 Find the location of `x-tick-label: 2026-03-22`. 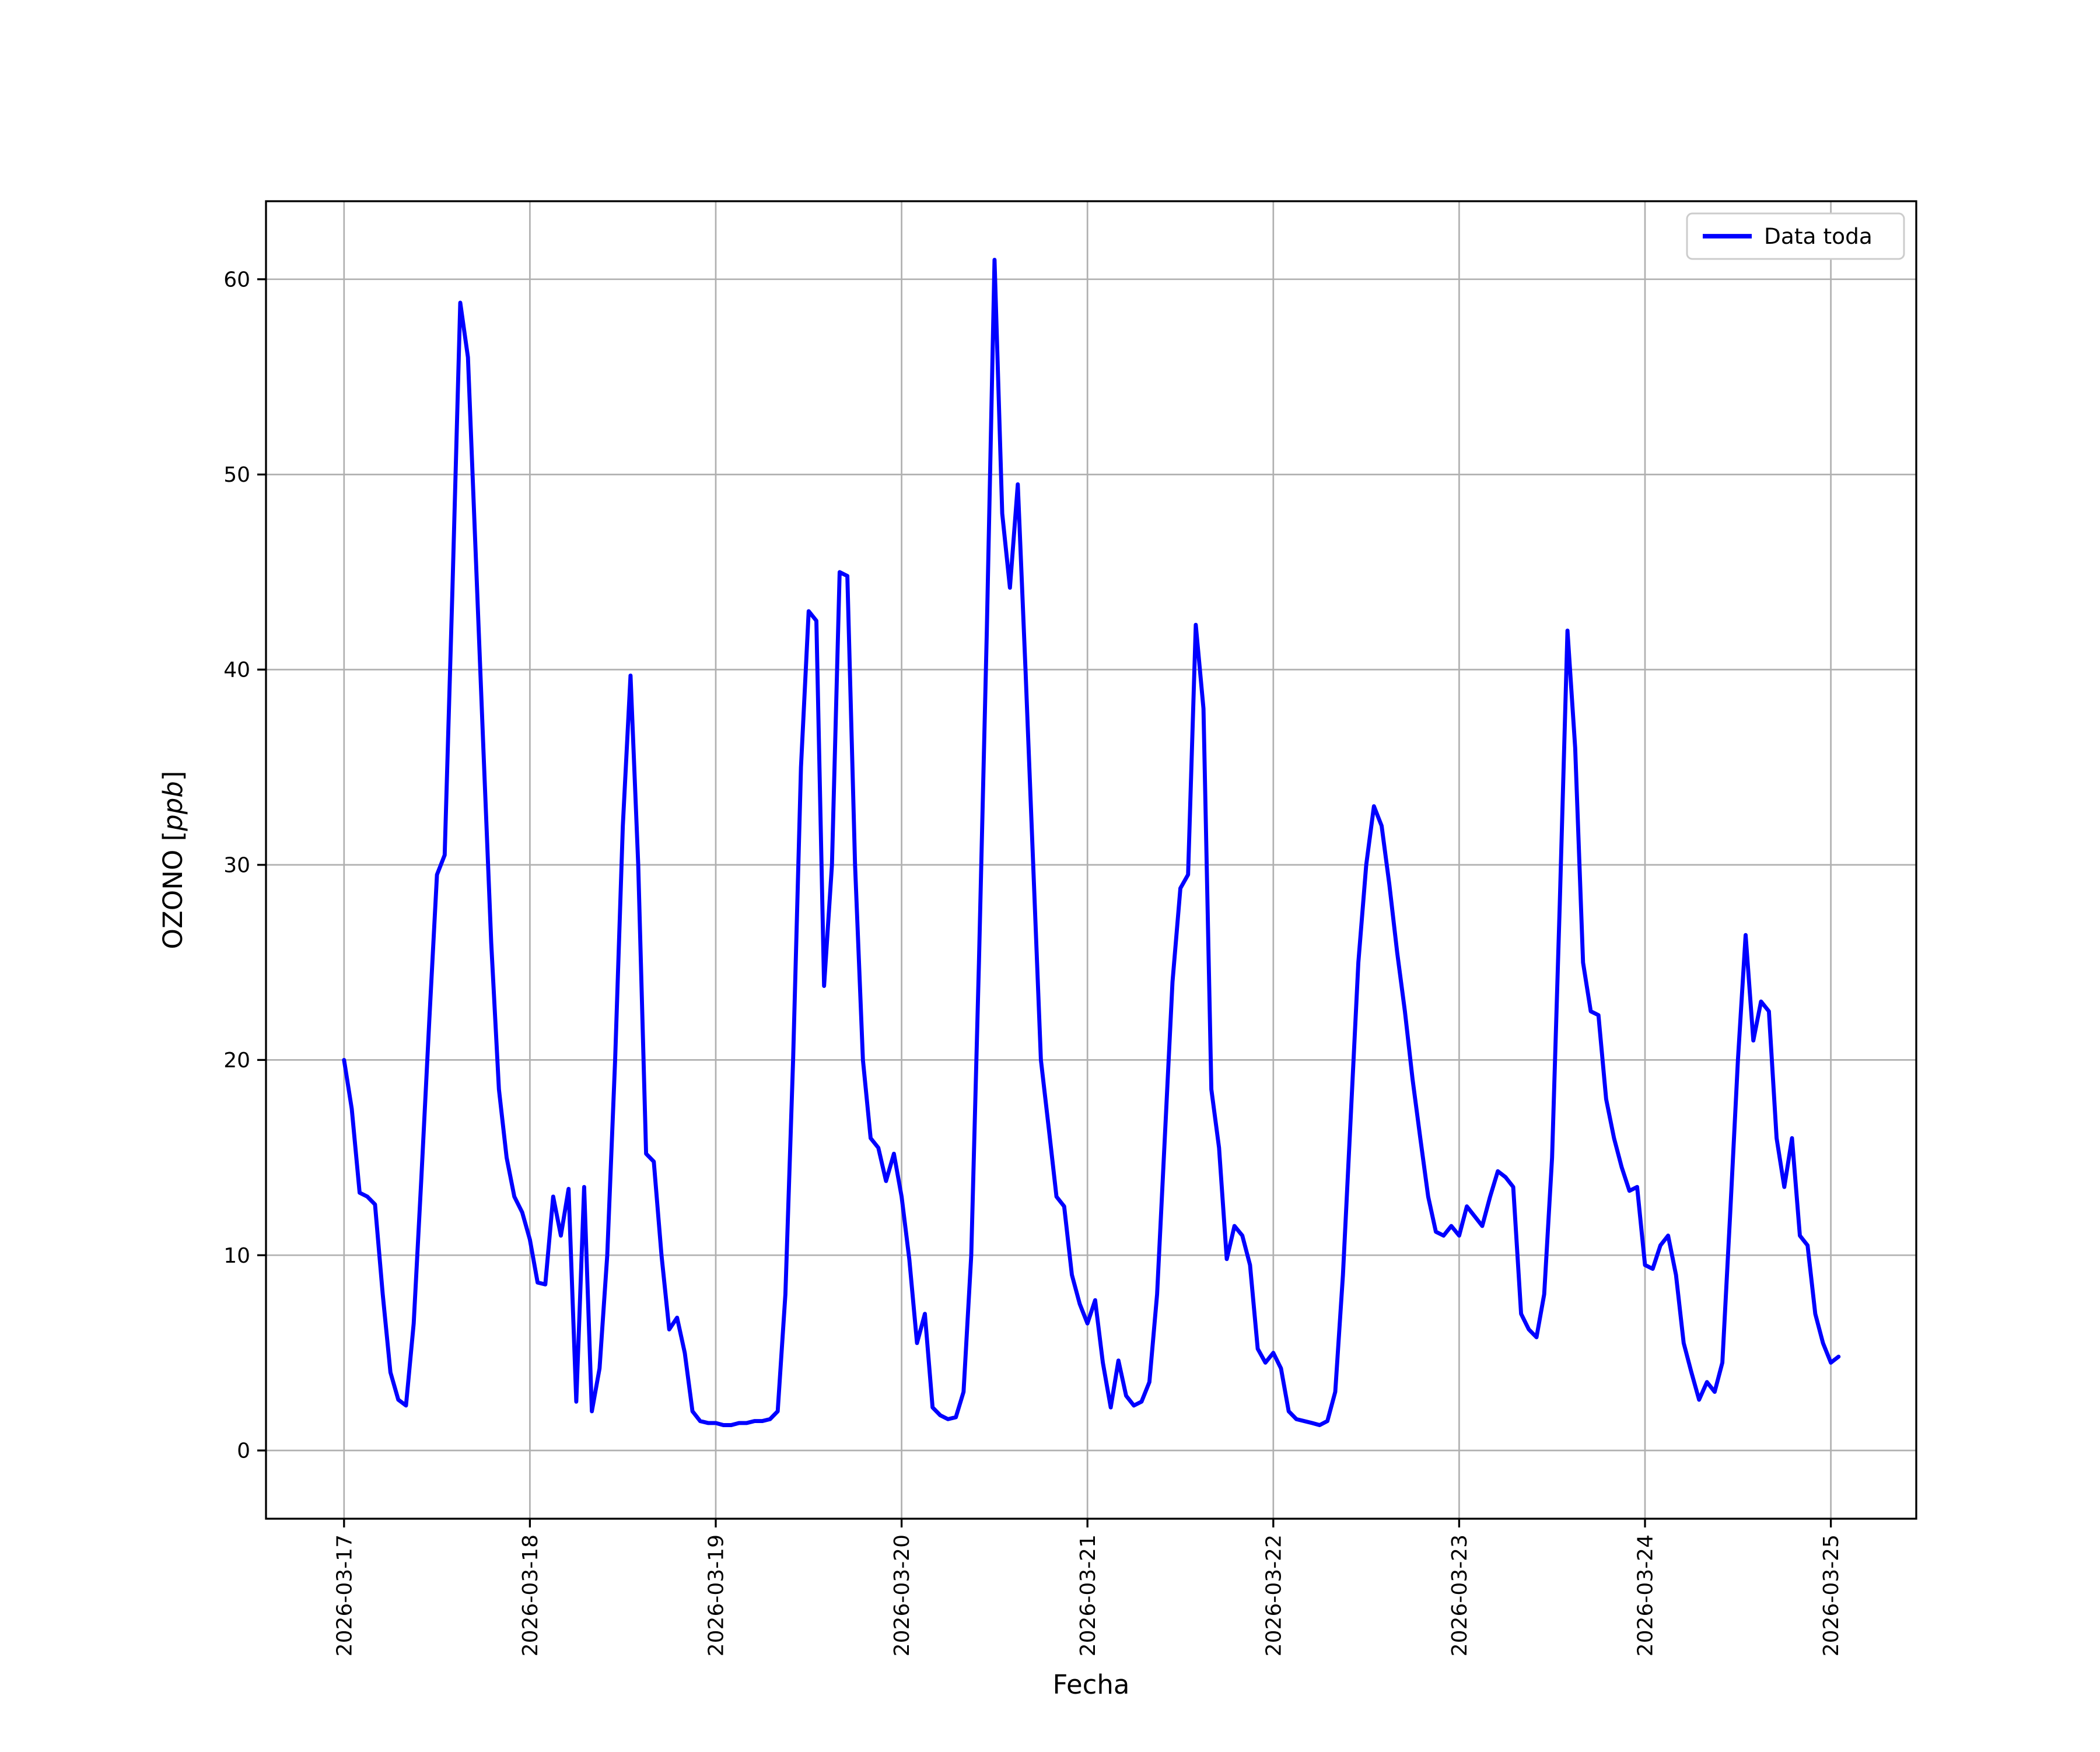

x-tick-label: 2026-03-22 is located at coordinates (1274, 1595).